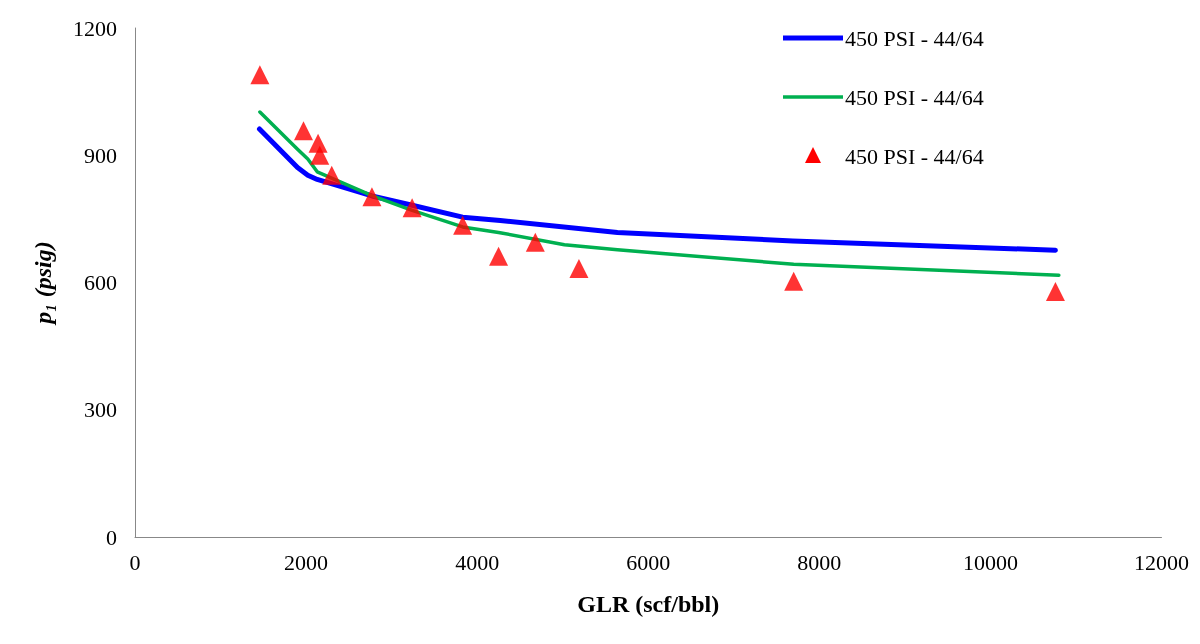 This screenshot has width=1200, height=644. What do you see at coordinates (648, 562) in the screenshot?
I see `x-tick-label: 6000` at bounding box center [648, 562].